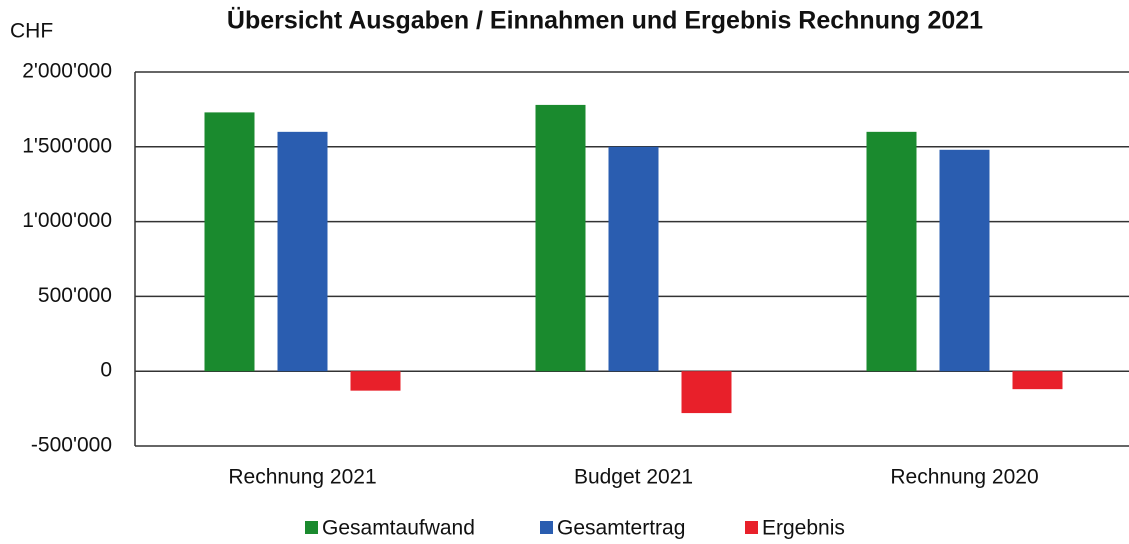 This screenshot has height=544, width=1129. I want to click on legend-label: Ergebnis, so click(803, 528).